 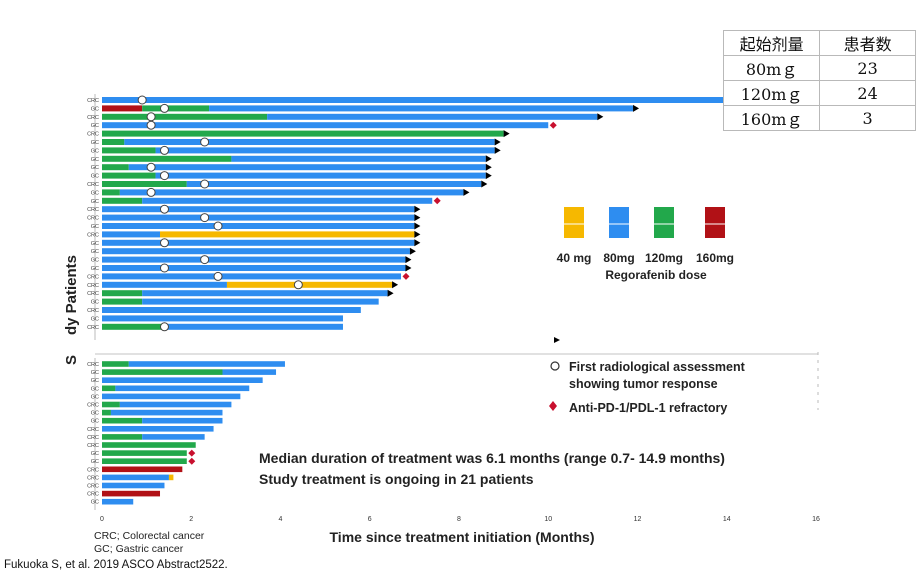 I want to click on table-row: 120mｇ 24, so click(x=819, y=93).